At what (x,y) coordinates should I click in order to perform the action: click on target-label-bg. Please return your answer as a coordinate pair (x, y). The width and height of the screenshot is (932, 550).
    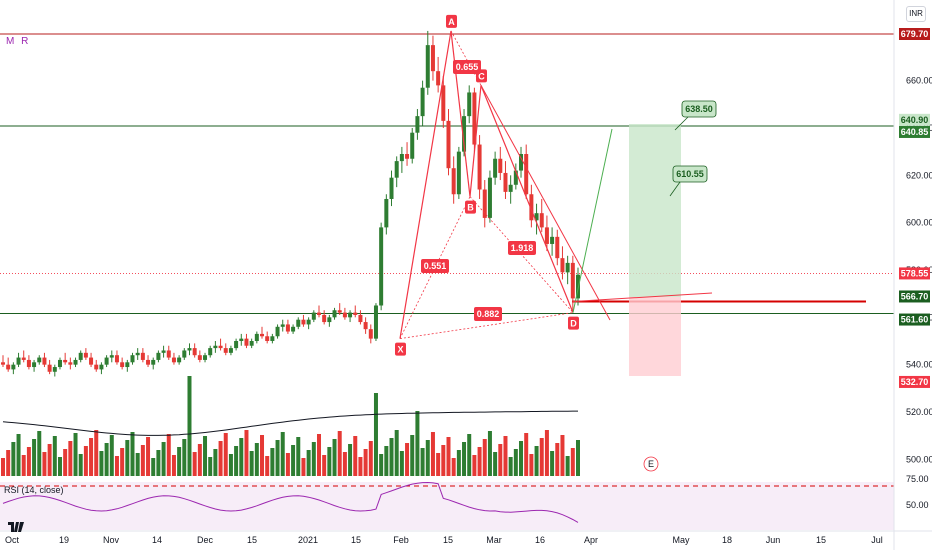
    Looking at the image, I should click on (699, 109).